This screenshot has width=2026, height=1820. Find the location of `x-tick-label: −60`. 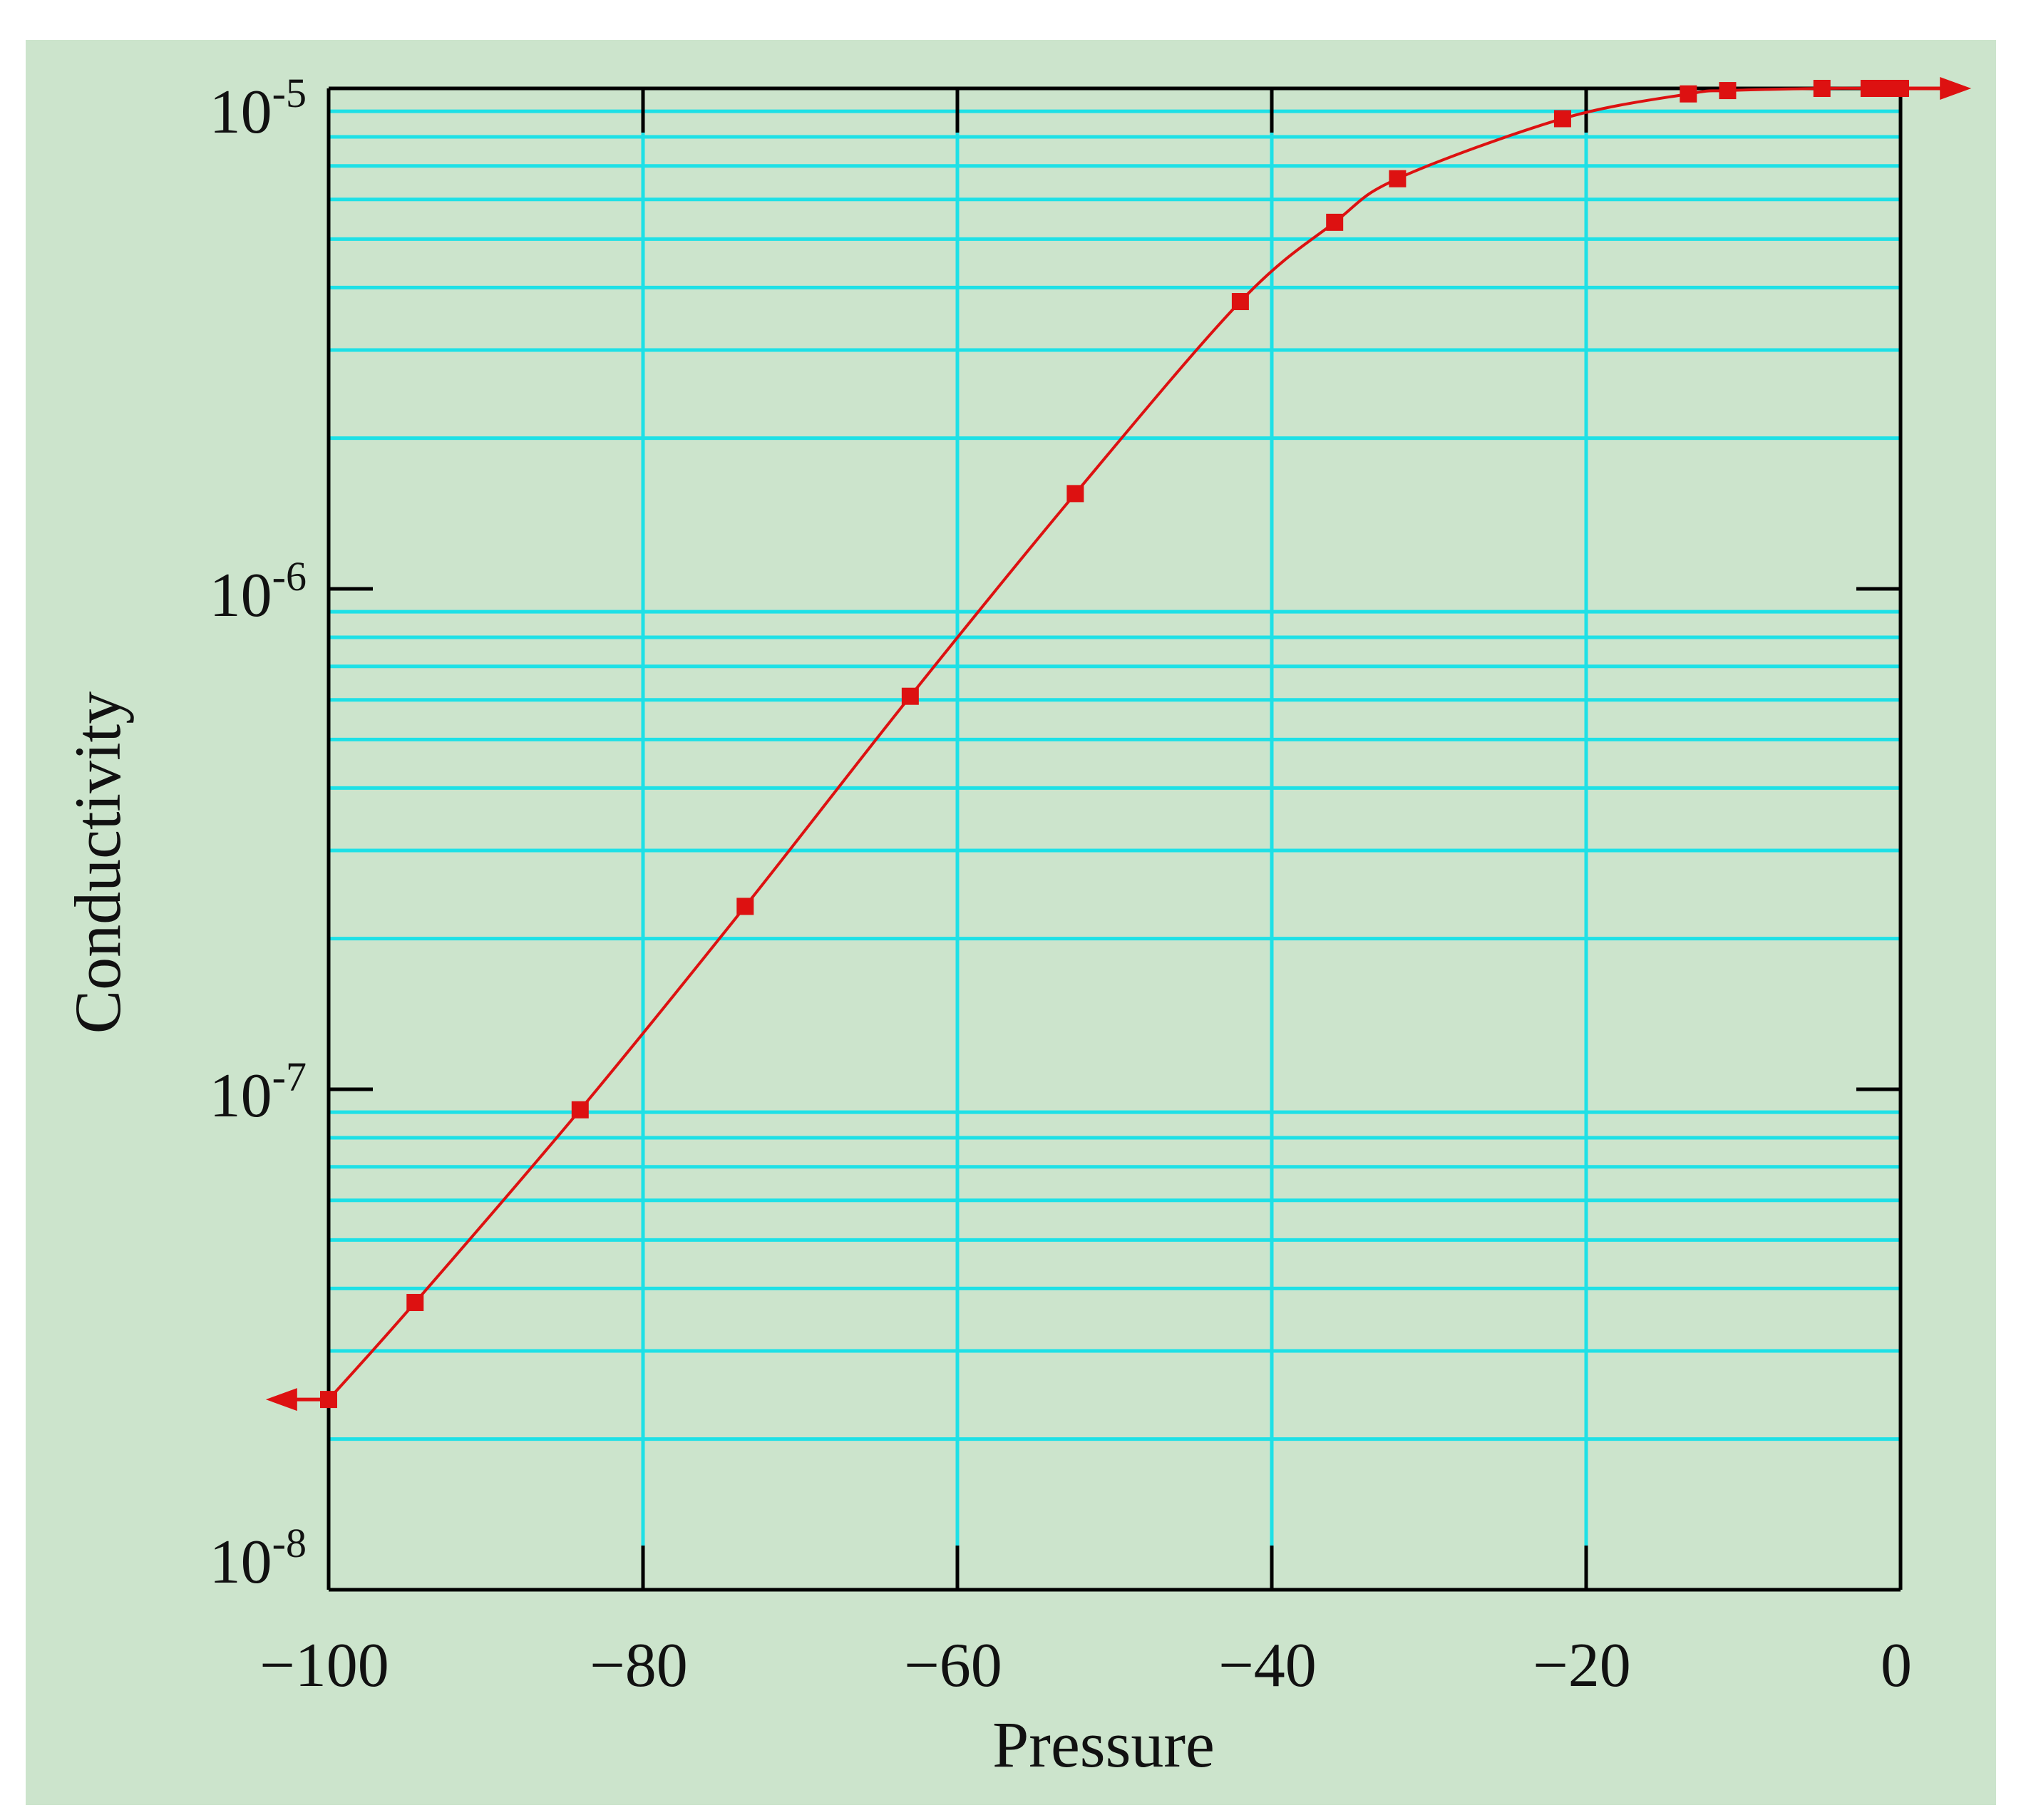

x-tick-label: −60 is located at coordinates (953, 1665).